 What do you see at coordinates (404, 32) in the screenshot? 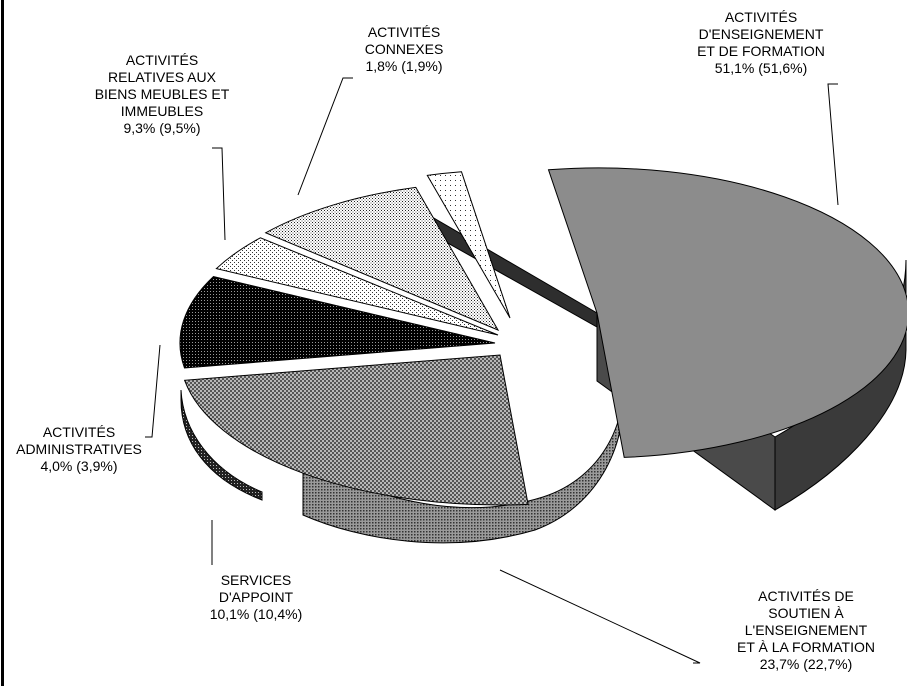
I see `slice-name-line-connexes: ACTIVITÉS` at bounding box center [404, 32].